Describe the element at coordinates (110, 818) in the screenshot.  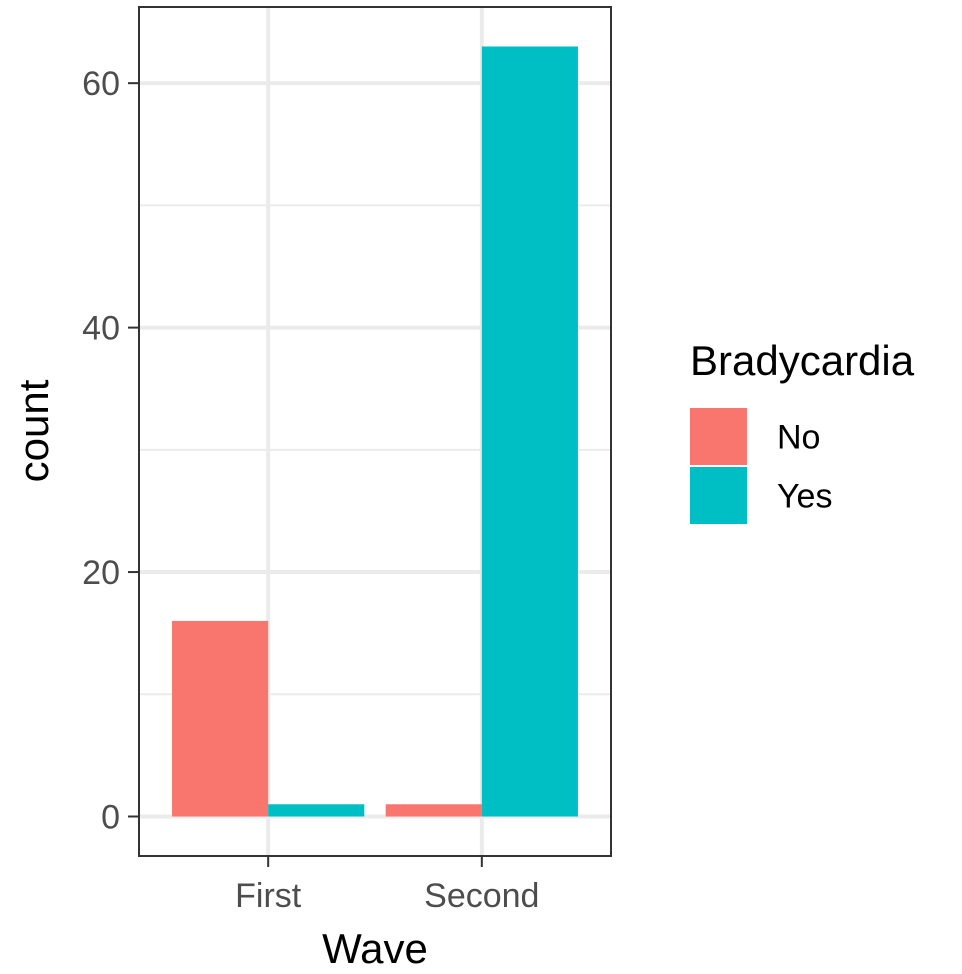
I see `y-tick-label: 0` at that location.